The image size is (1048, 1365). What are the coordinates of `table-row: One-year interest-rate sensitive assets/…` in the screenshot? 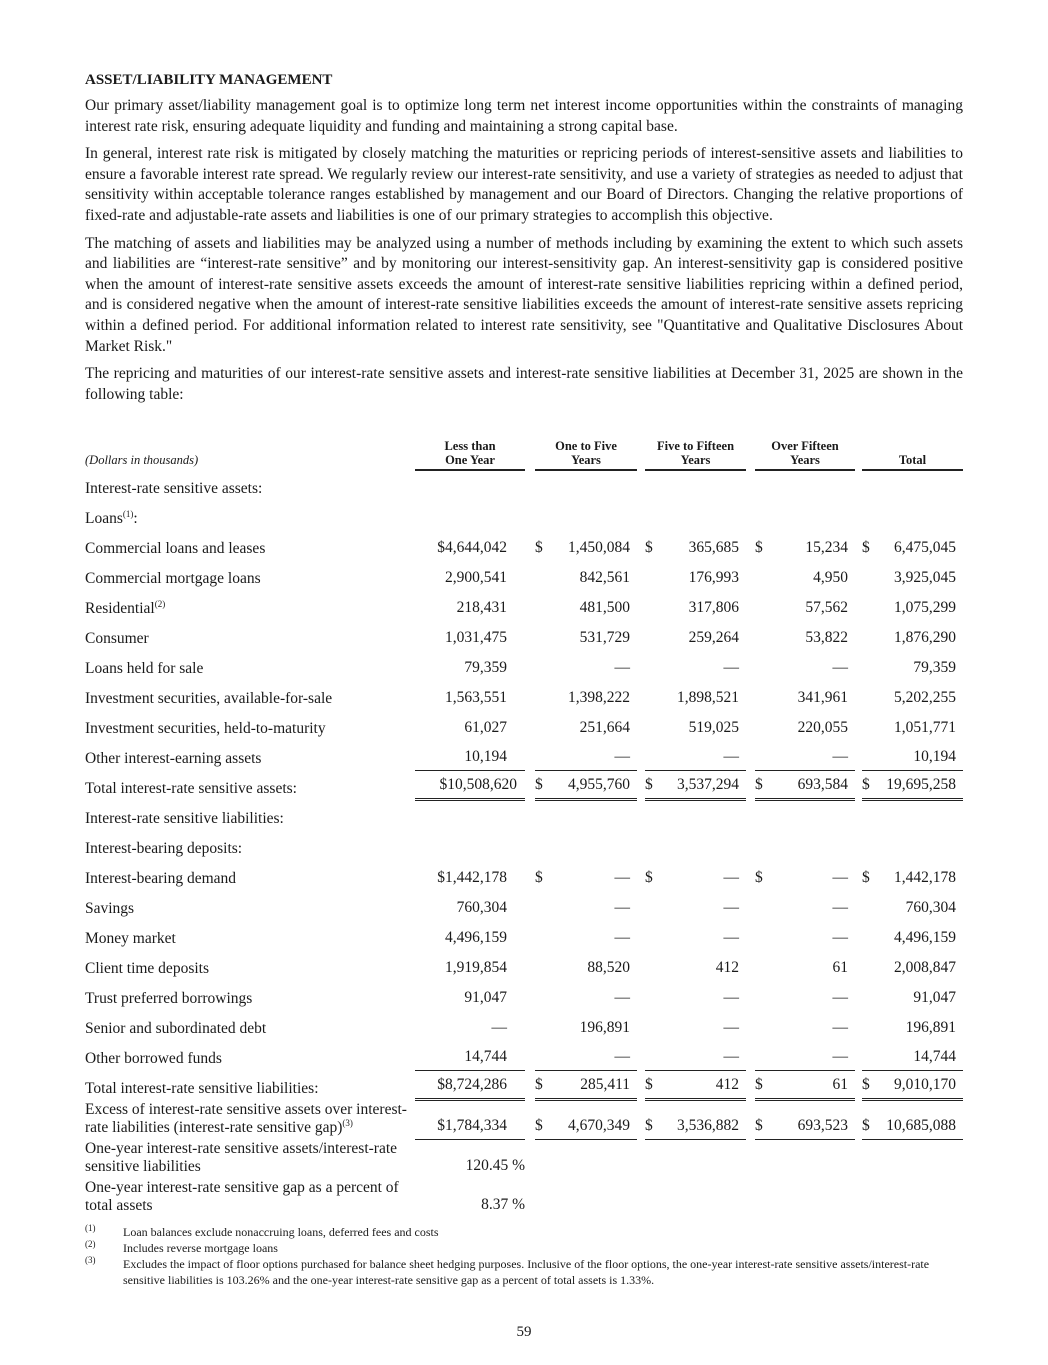 It's located at (524, 1159).